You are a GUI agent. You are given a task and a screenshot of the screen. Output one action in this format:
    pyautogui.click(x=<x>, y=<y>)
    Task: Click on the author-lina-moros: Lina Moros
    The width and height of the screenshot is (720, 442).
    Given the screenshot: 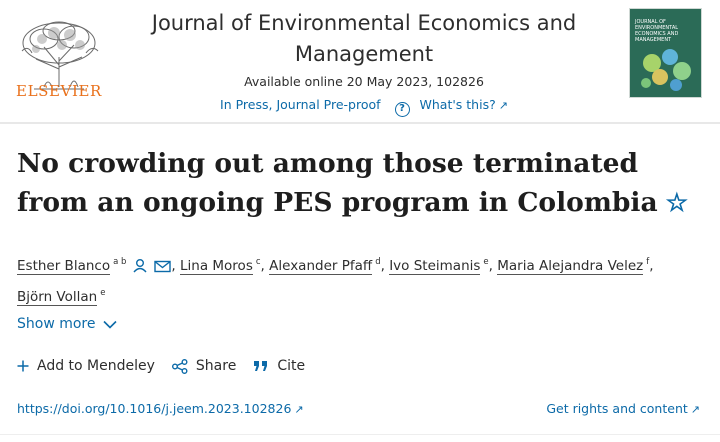 What is the action you would take?
    pyautogui.click(x=216, y=266)
    